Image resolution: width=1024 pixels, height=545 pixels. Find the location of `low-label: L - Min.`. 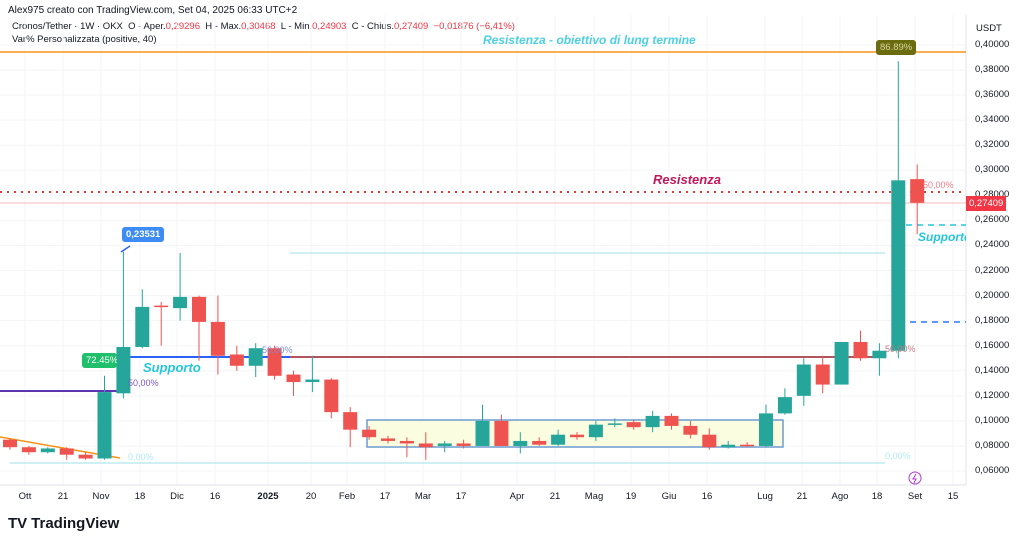

low-label: L - Min. is located at coordinates (296, 26).